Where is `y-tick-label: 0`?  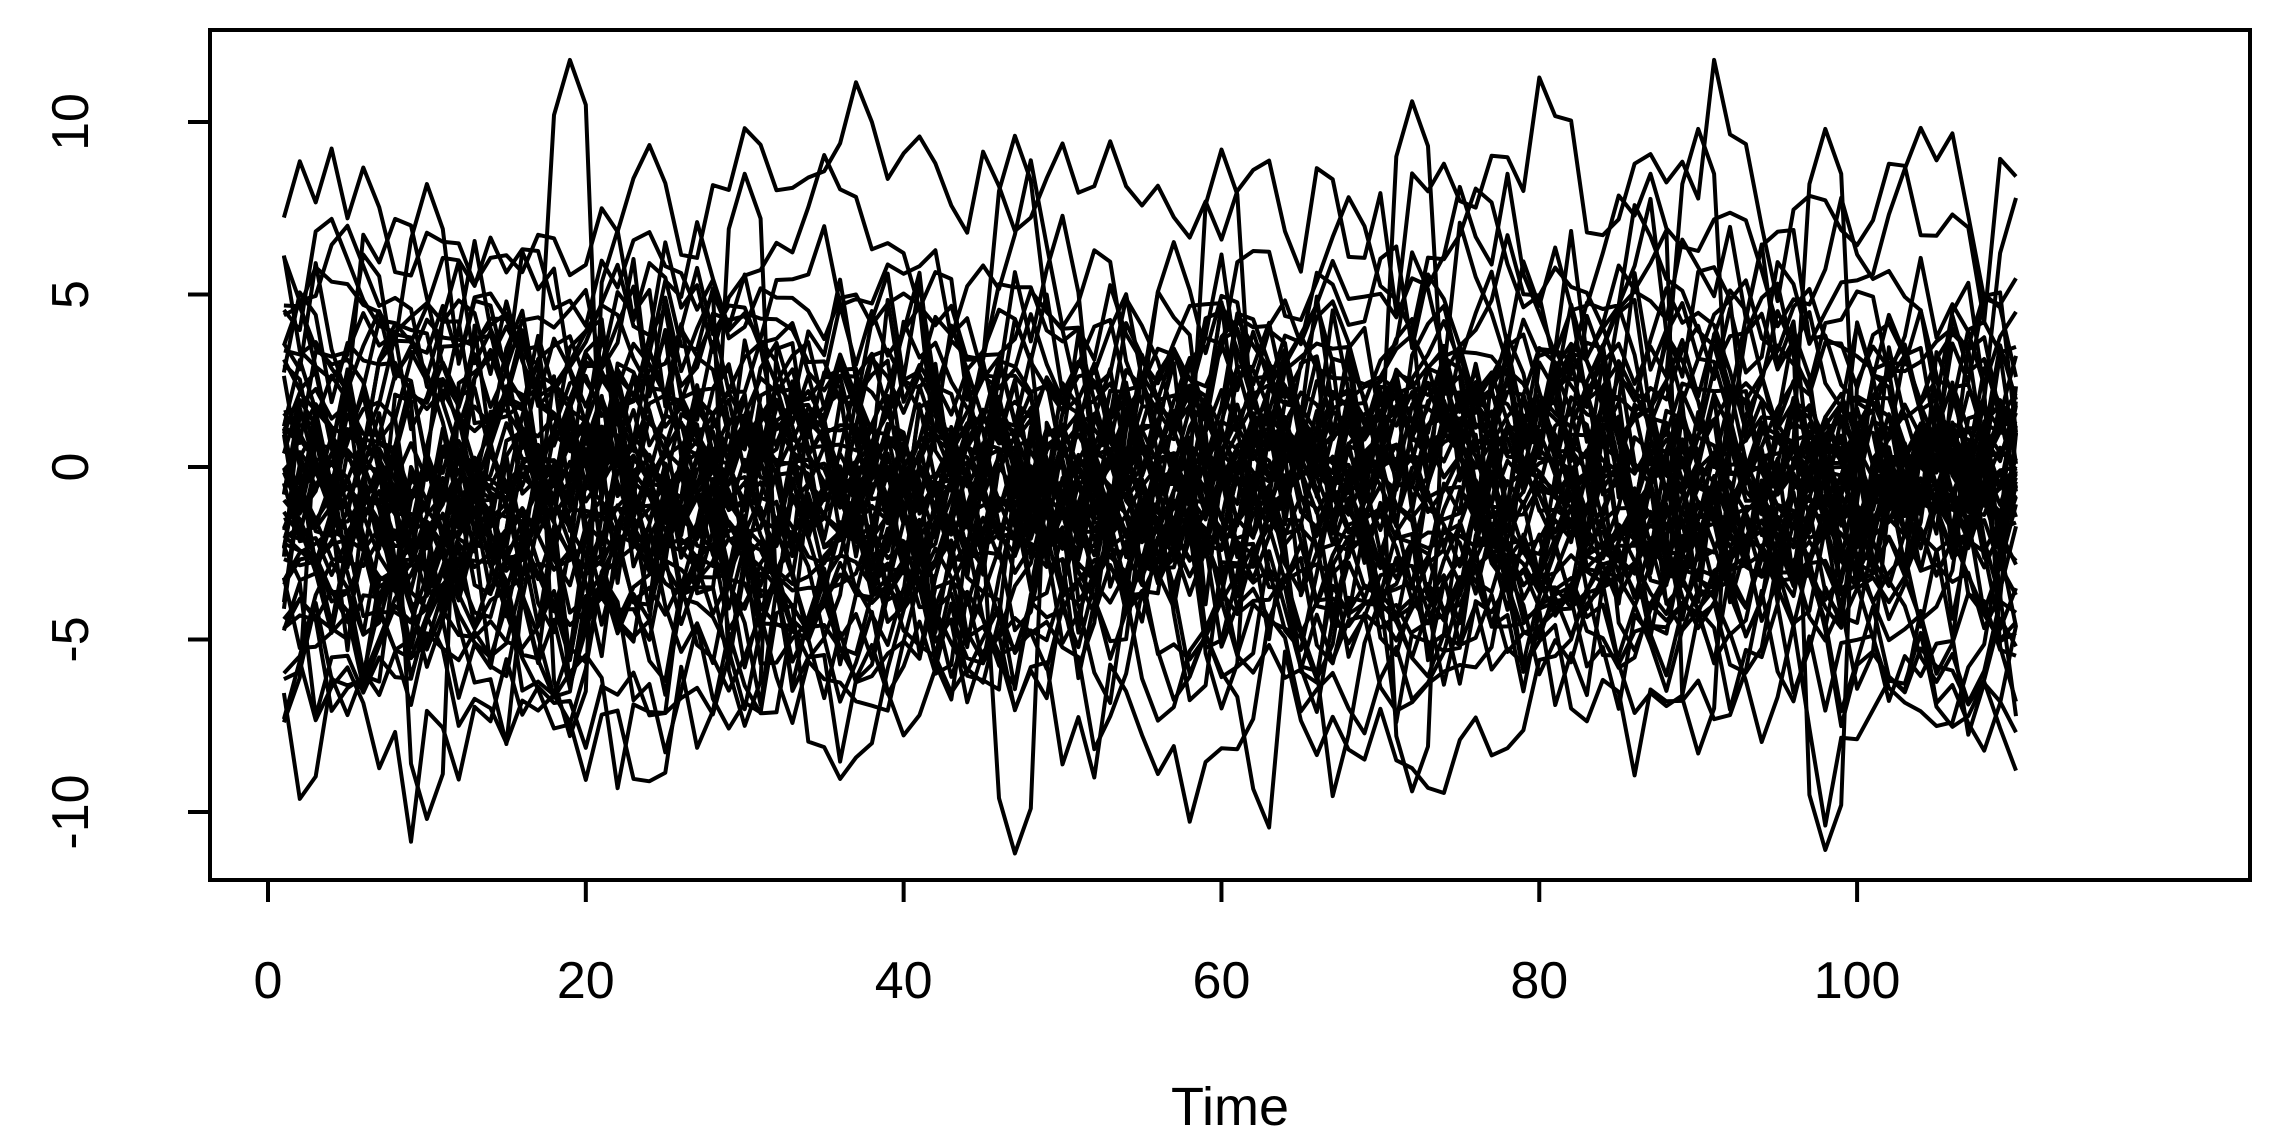 y-tick-label: 0 is located at coordinates (71, 467).